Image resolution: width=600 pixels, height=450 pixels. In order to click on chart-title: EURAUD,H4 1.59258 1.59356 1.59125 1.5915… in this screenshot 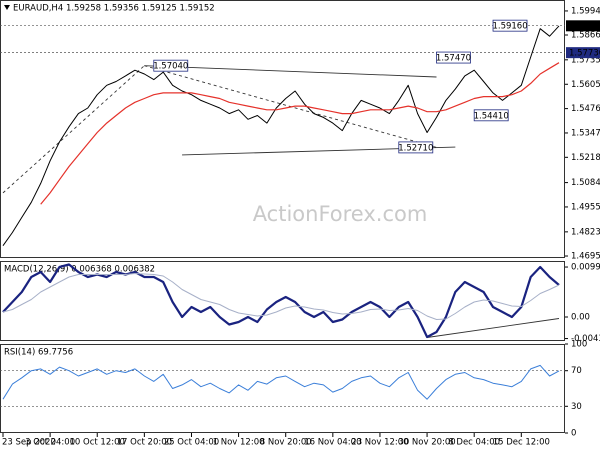, I will do `click(114, 9)`.